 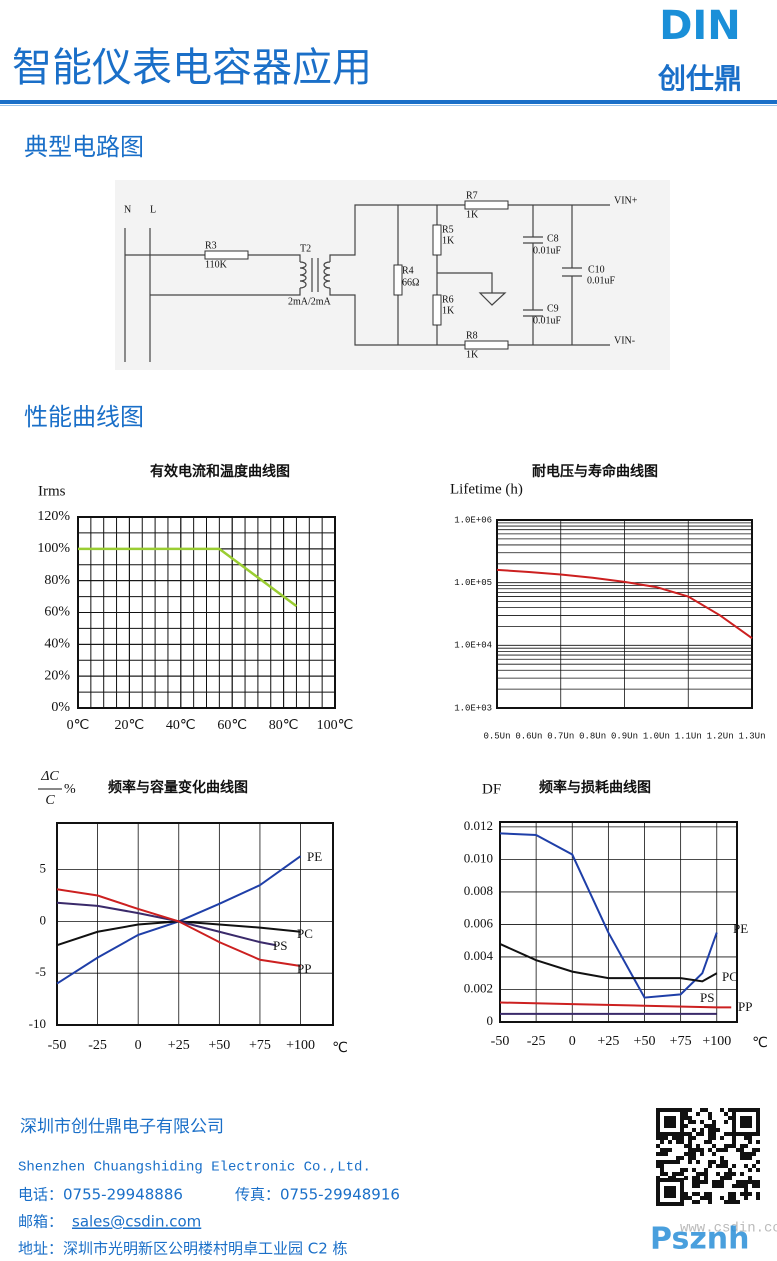 What do you see at coordinates (40, 1222) in the screenshot?
I see `email-label: 邮箱：` at bounding box center [40, 1222].